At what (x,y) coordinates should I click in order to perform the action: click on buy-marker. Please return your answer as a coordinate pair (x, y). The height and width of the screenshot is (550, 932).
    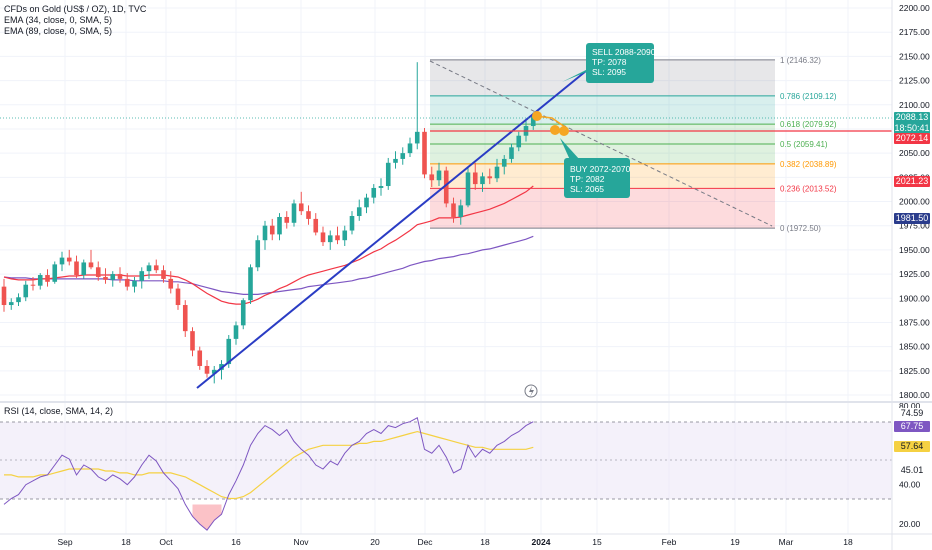
    Looking at the image, I should click on (555, 130).